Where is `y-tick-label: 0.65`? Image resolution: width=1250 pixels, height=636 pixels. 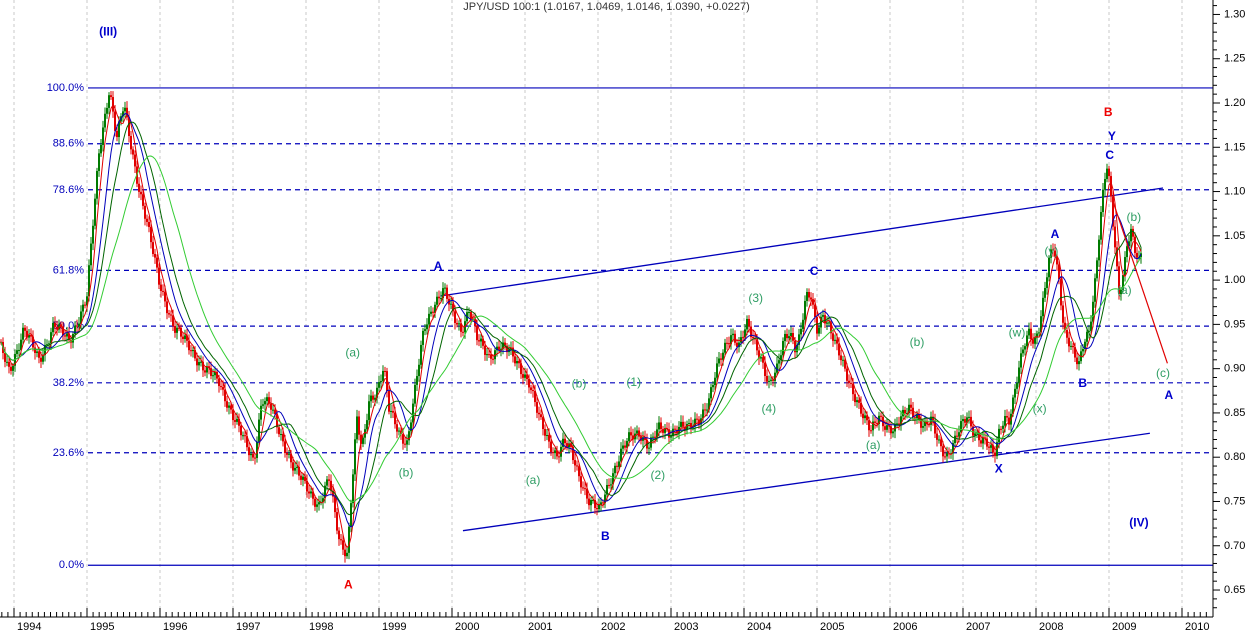 y-tick-label: 0.65 is located at coordinates (1234, 590).